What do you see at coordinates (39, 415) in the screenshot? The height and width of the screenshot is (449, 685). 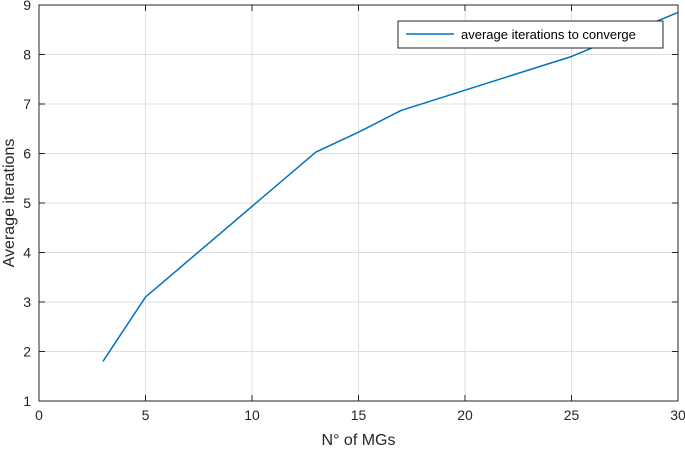 I see `x-tick-label: 0` at bounding box center [39, 415].